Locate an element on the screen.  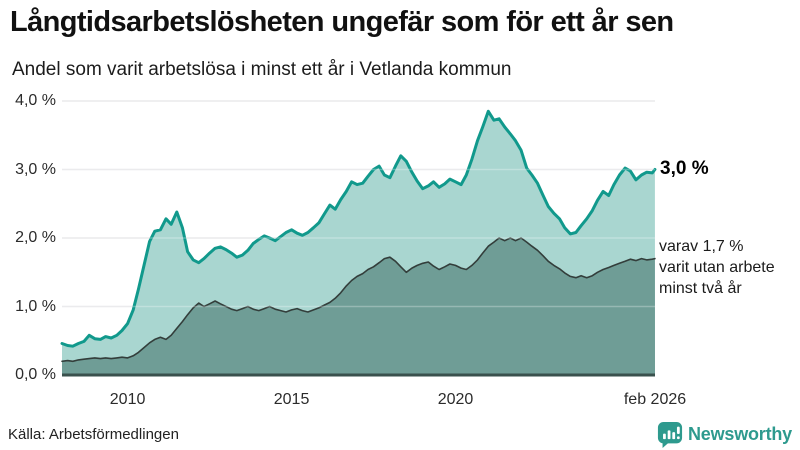
newsworthy-wordmark: Newsworthy is located at coordinates (739, 434).